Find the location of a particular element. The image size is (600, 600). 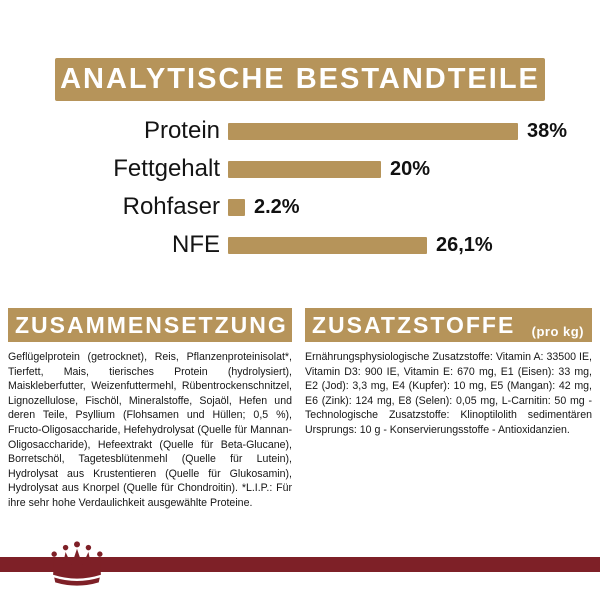

composition-header: ZUSAMMENSETZUNG is located at coordinates (150, 325).